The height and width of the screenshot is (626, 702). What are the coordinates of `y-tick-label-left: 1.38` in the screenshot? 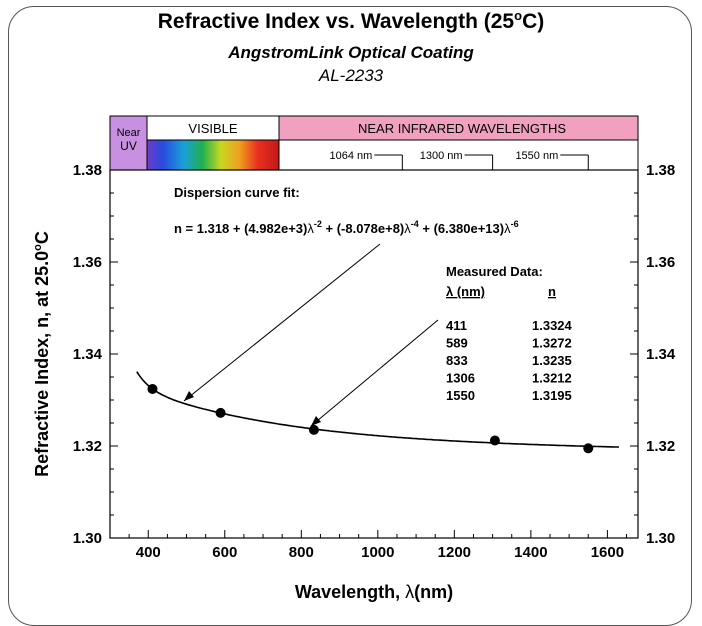 It's located at (87, 170).